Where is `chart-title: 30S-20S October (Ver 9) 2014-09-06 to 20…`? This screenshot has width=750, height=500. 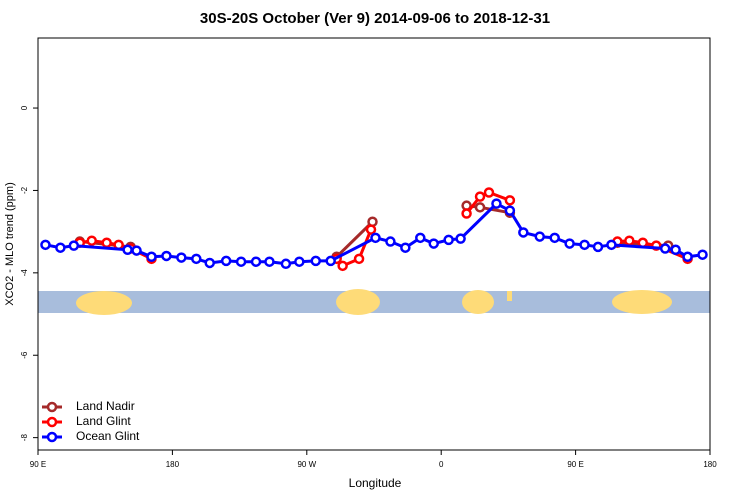 chart-title: 30S-20S October (Ver 9) 2014-09-06 to 20… is located at coordinates (375, 18).